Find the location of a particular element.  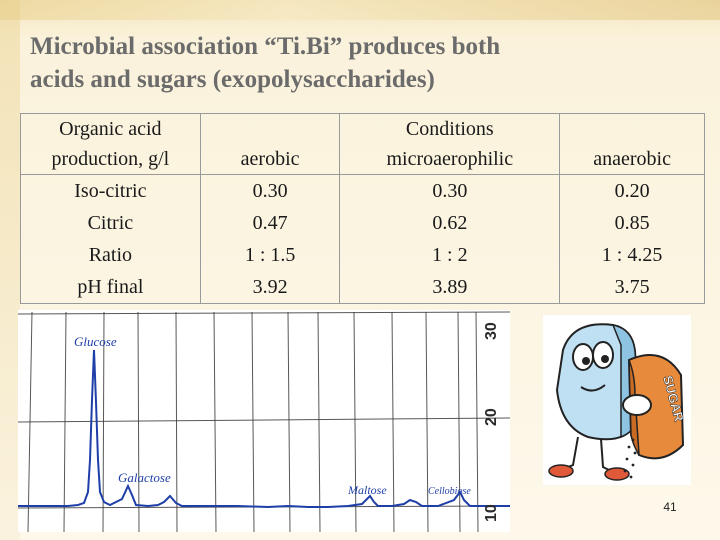

microaerophilic-ratio: 1 : 2 is located at coordinates (450, 255).